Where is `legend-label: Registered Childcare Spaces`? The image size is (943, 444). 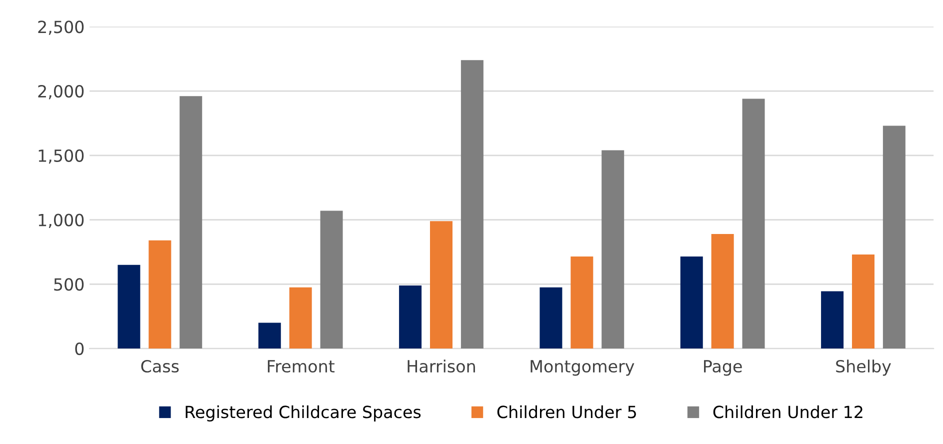
legend-label: Registered Childcare Spaces is located at coordinates (303, 413).